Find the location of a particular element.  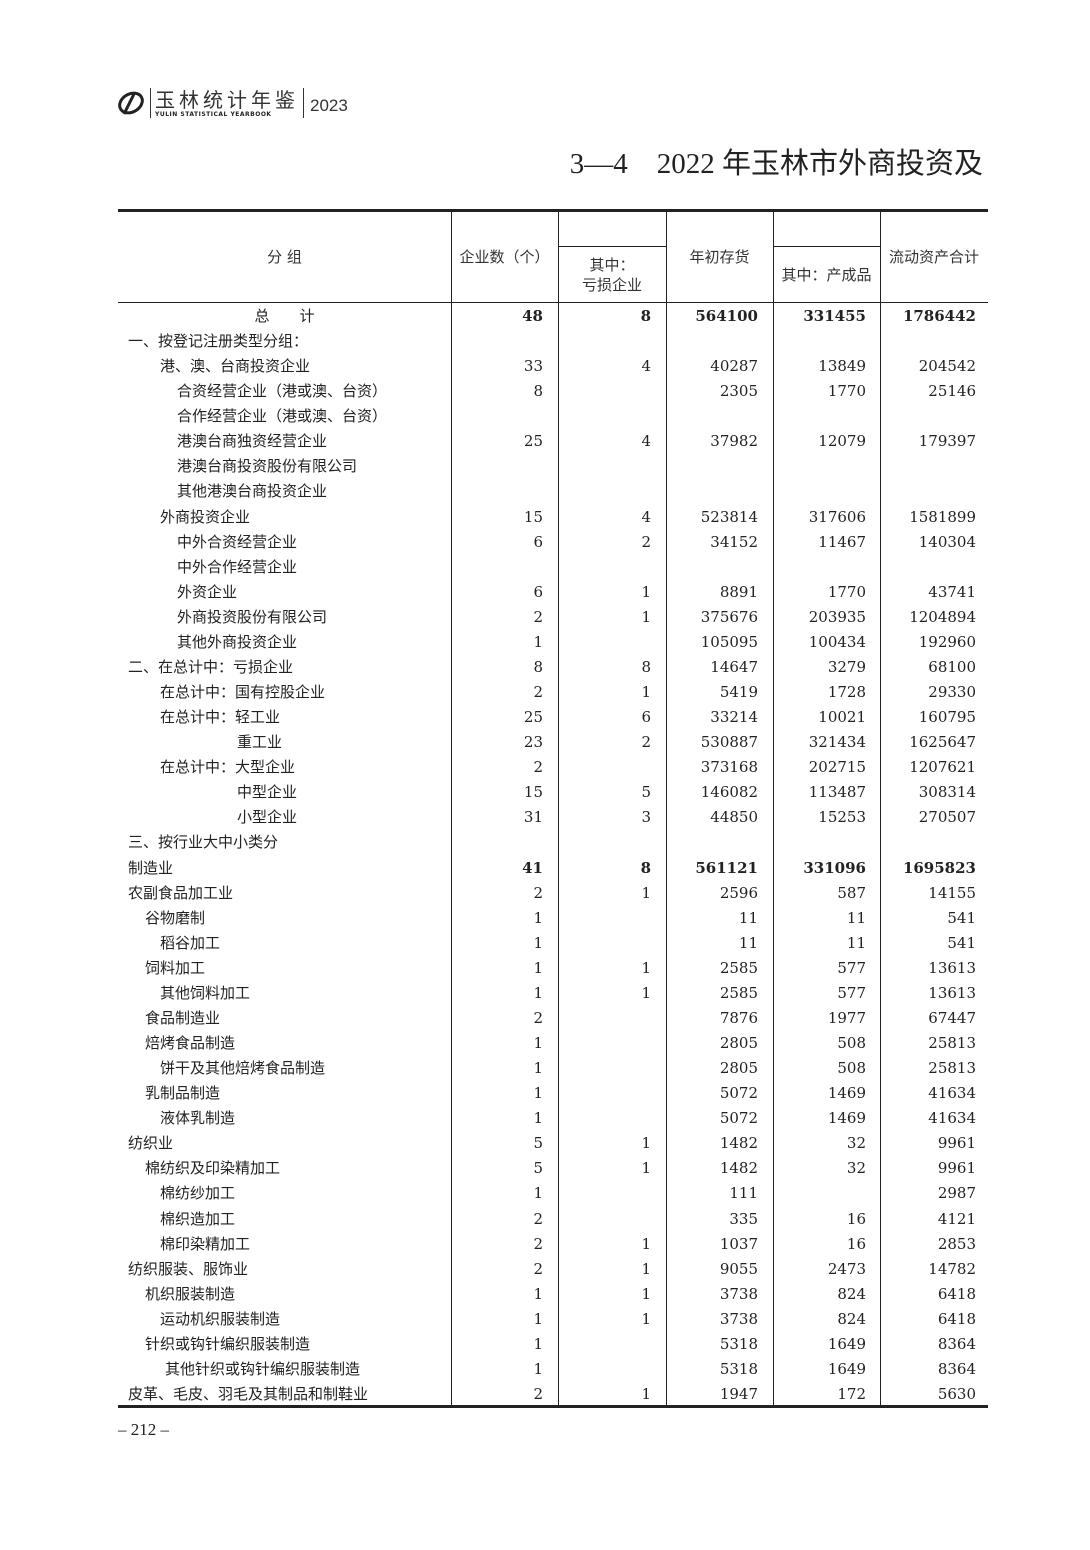

table-row: 中外合作经营企业 is located at coordinates (553, 567).